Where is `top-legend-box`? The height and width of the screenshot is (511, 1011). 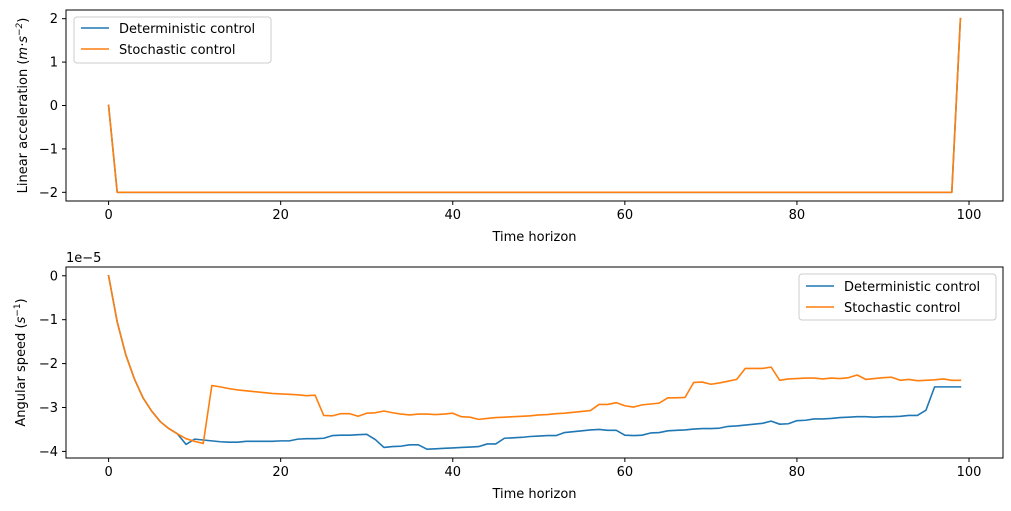
top-legend-box is located at coordinates (172, 40).